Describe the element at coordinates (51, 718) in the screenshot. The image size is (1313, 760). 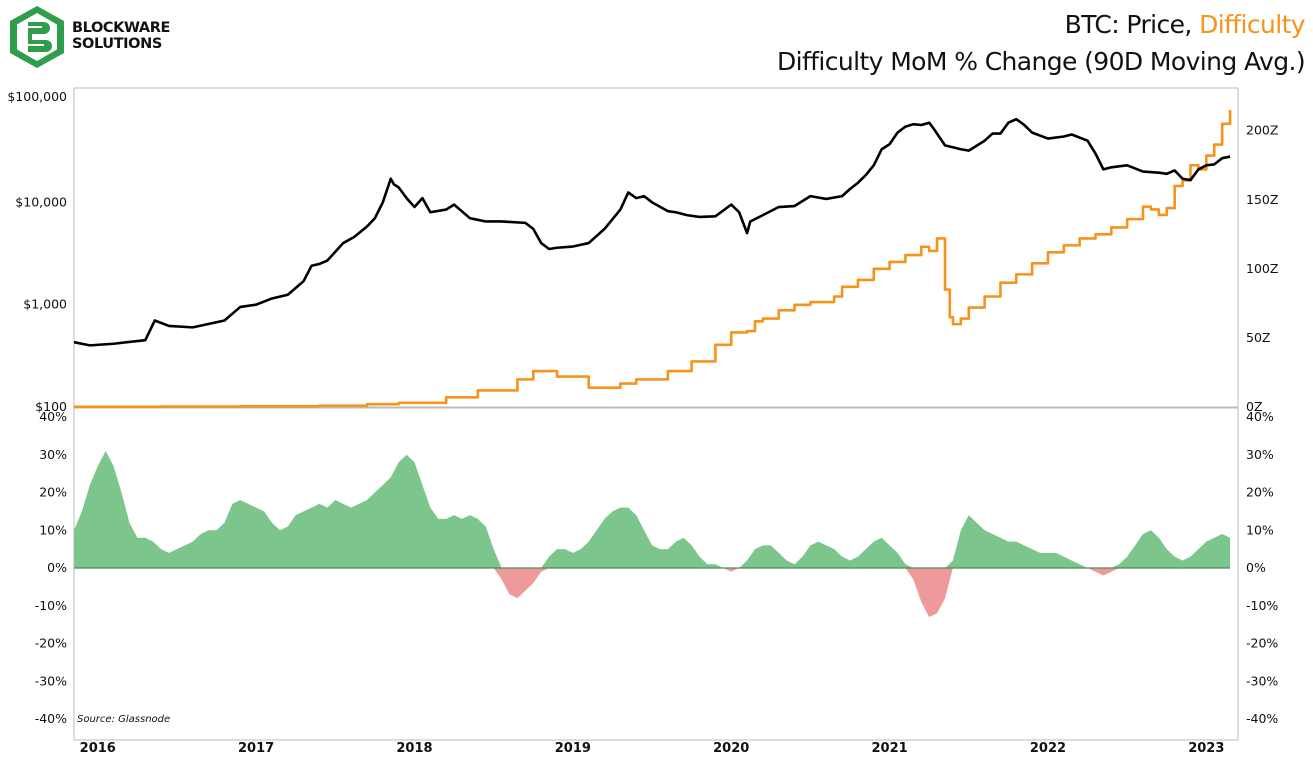
I see `y-left-pct-tick-label: -40%` at that location.